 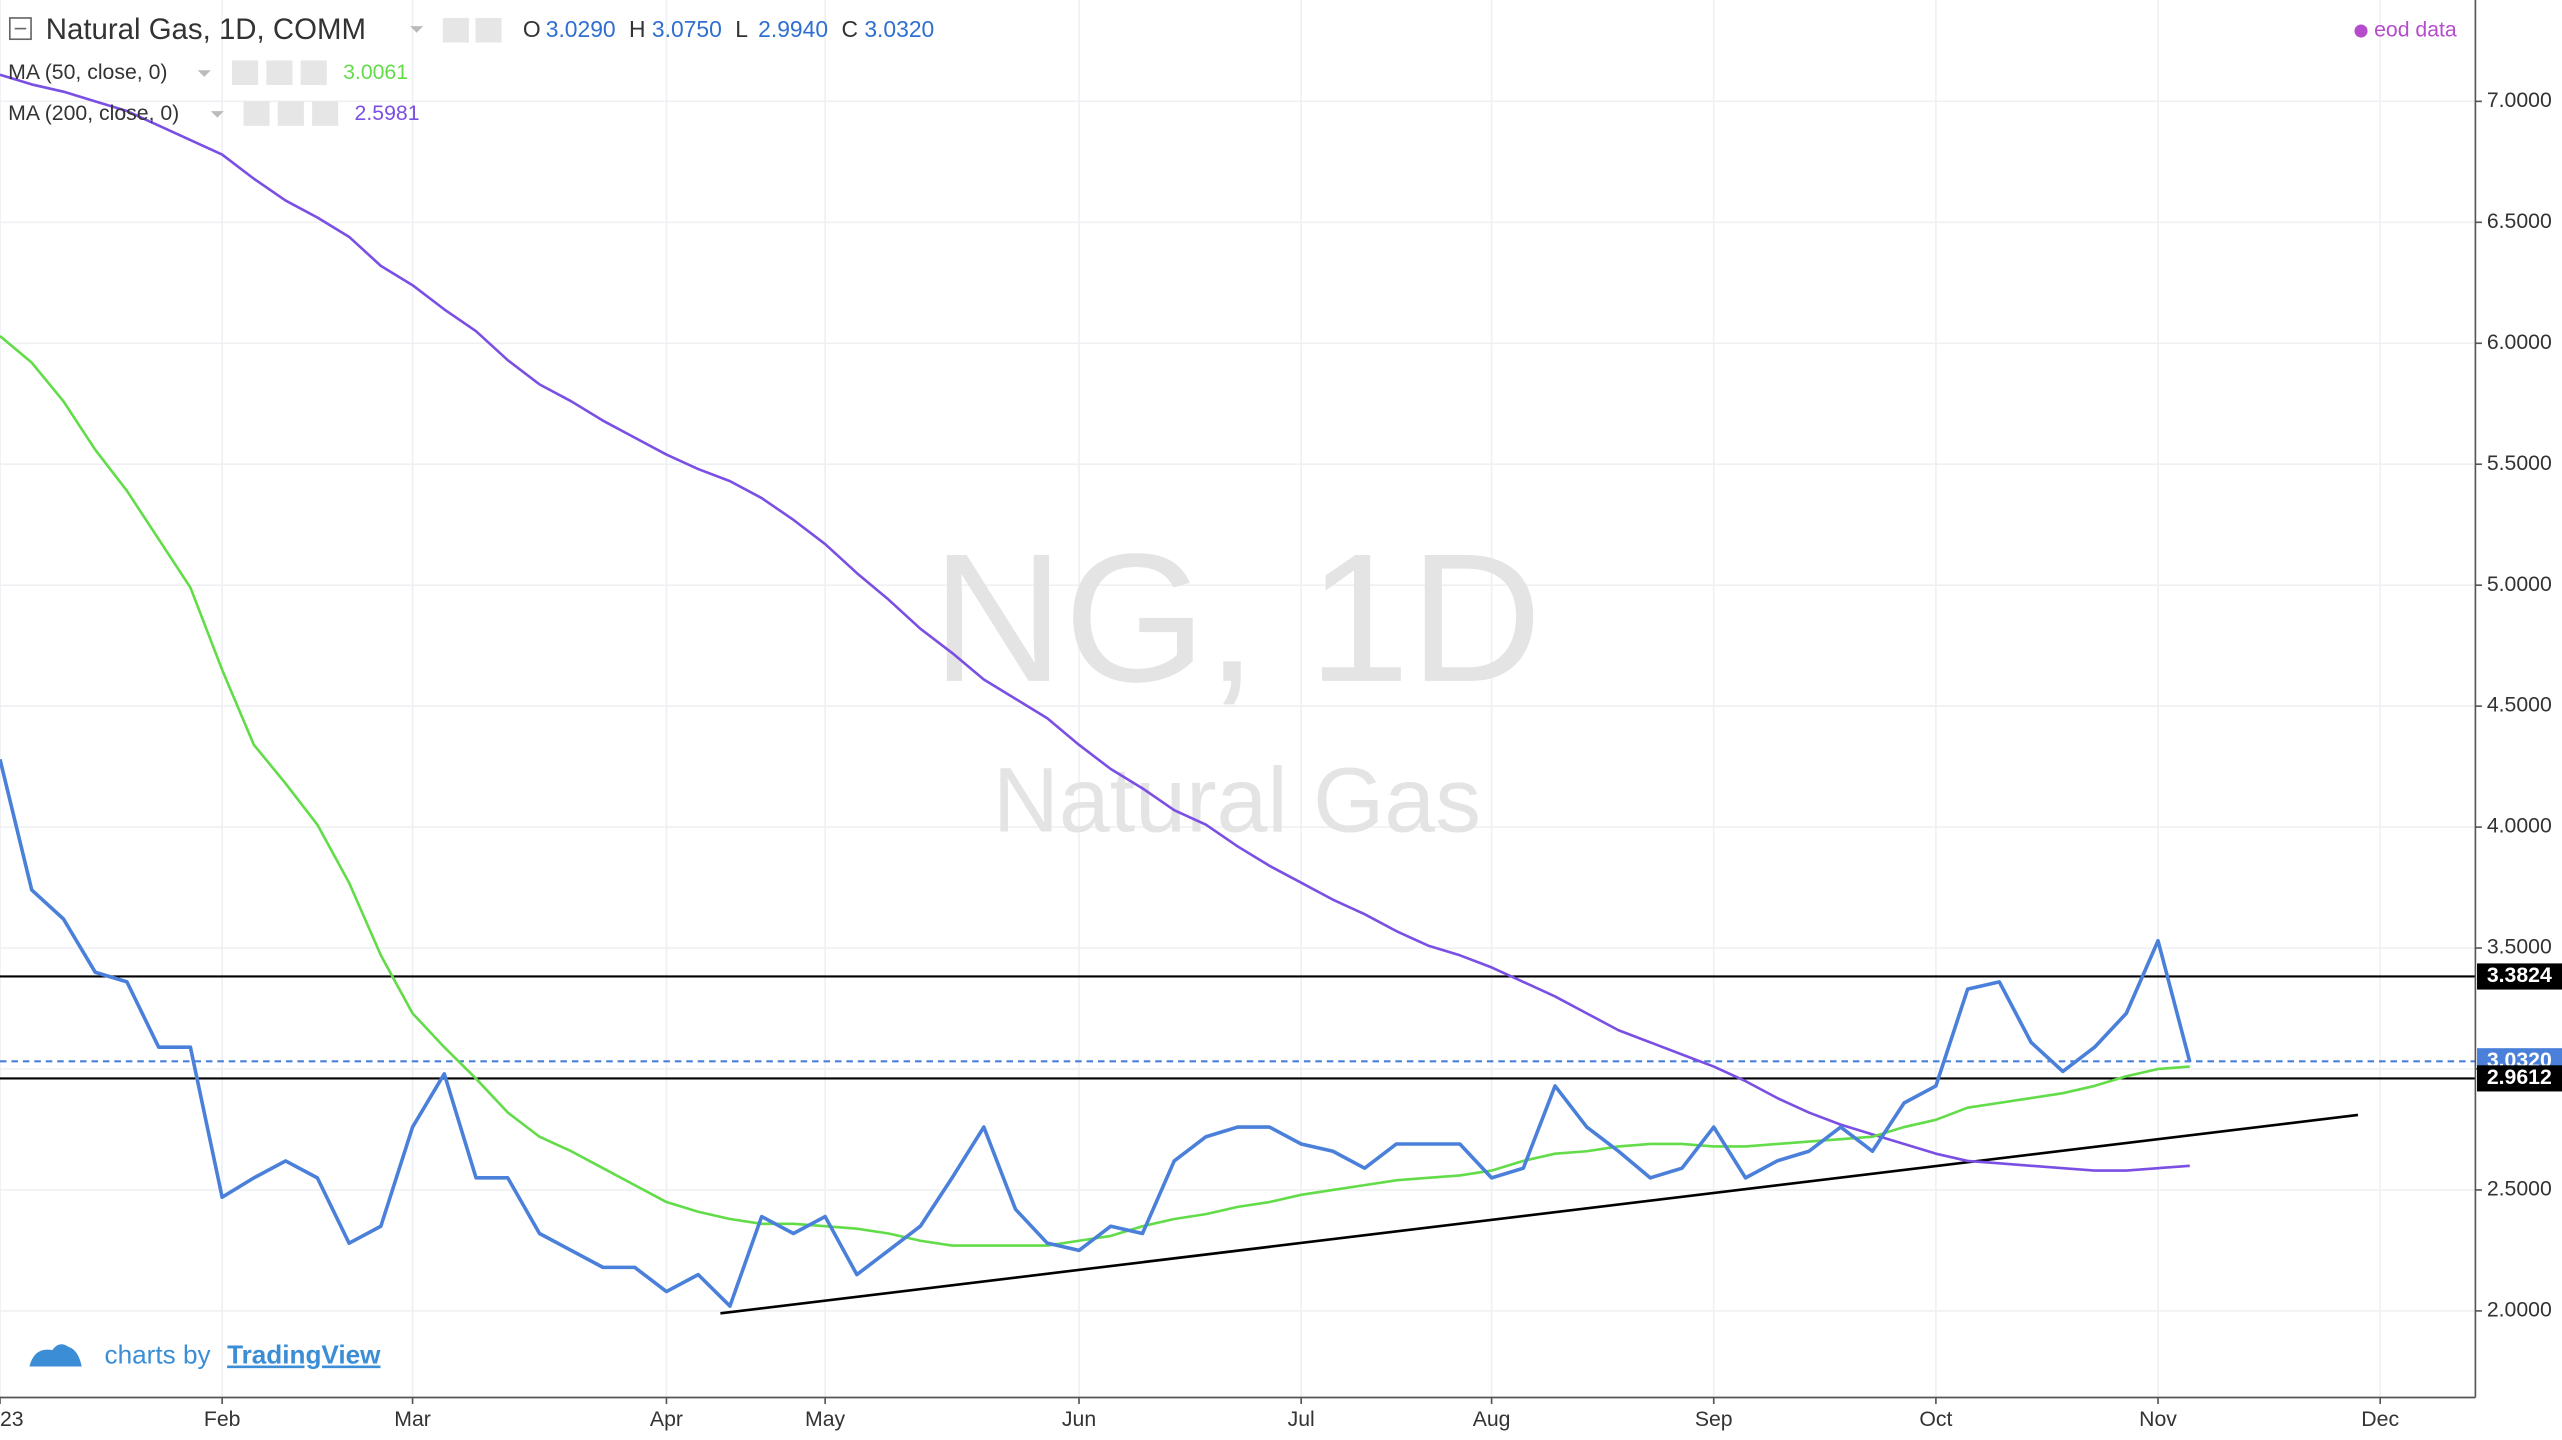 What do you see at coordinates (825, 1419) in the screenshot?
I see `x-tick-label: May` at bounding box center [825, 1419].